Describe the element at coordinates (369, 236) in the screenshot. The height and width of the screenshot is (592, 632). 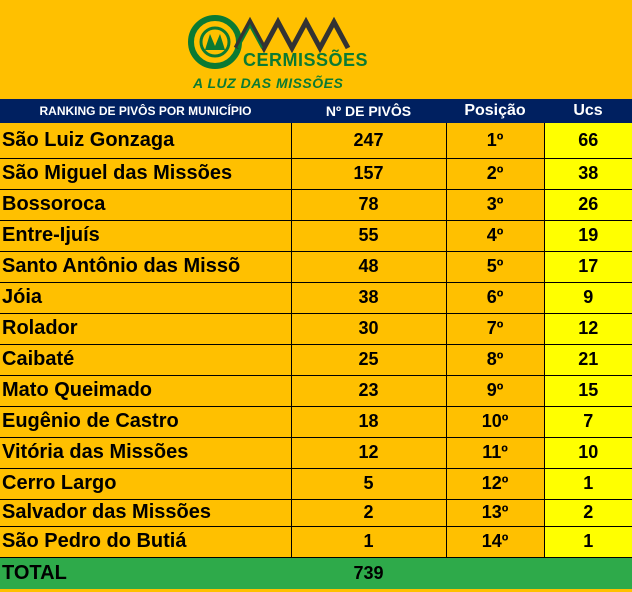
I see `pivos-cell: 55` at that location.